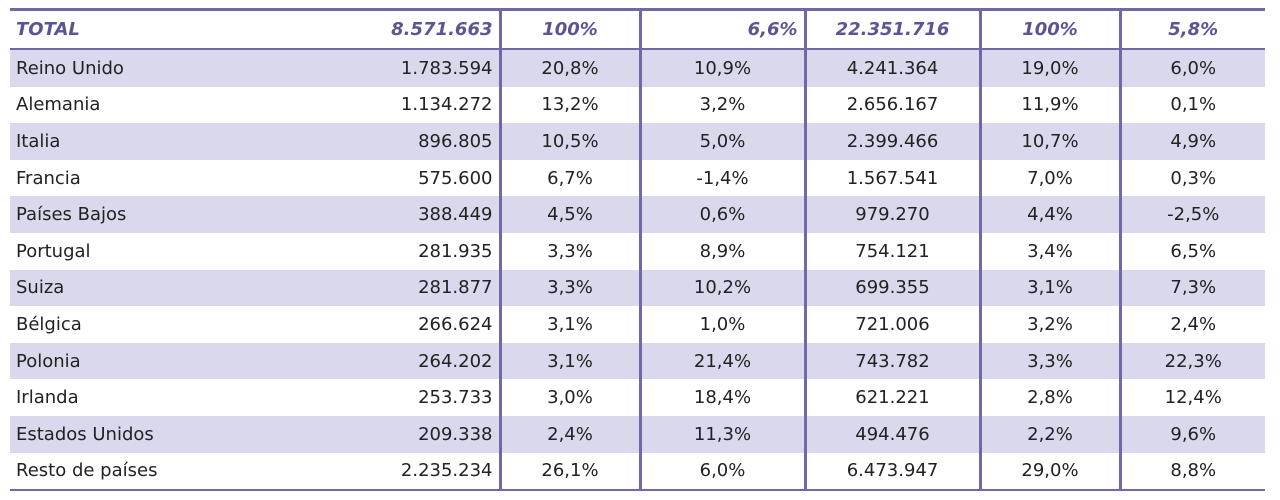 The height and width of the screenshot is (500, 1280). I want to click on row-value-3: 1,0%, so click(721, 324).